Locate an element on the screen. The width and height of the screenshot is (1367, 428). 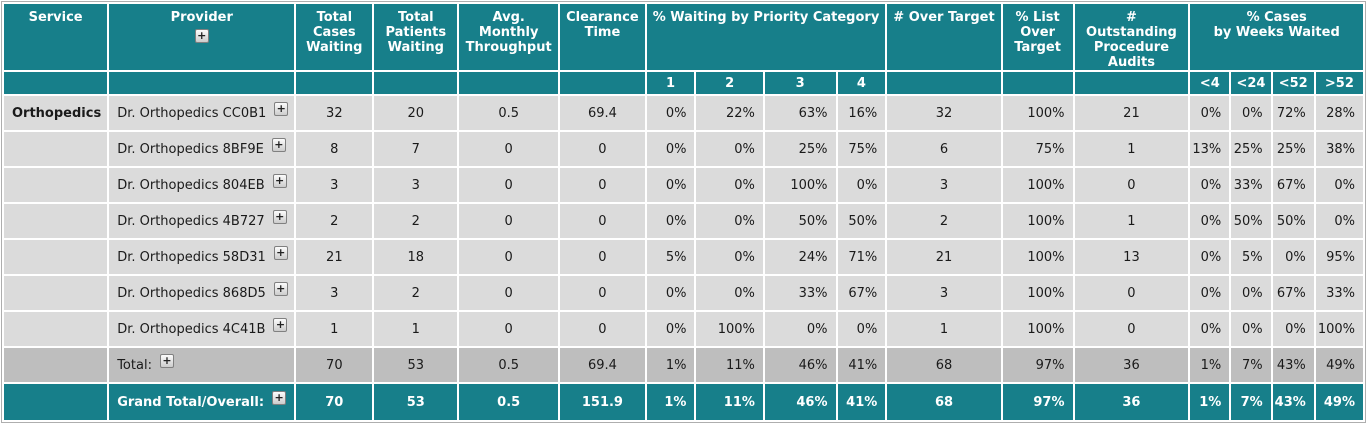
col-group-priority-category: % Waiting by Priority Category is located at coordinates (766, 37).